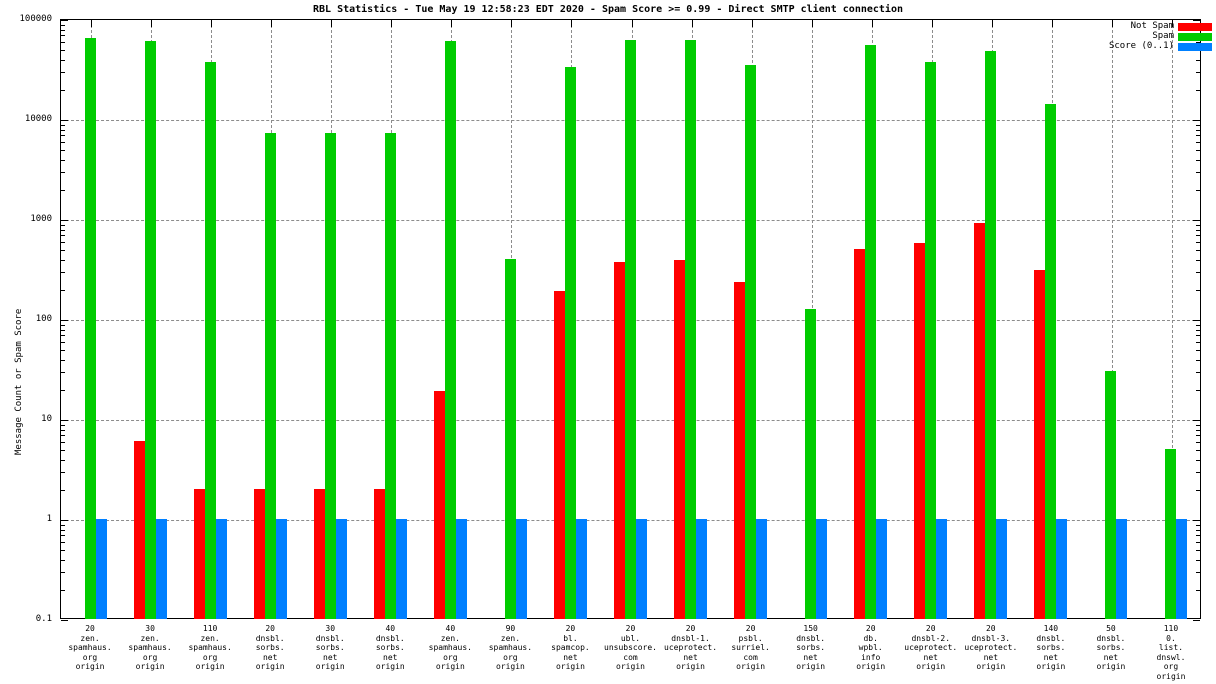  I want to click on x-axis-category-label: 20 dnsbl-3. uceprotect. net origin, so click(991, 648).